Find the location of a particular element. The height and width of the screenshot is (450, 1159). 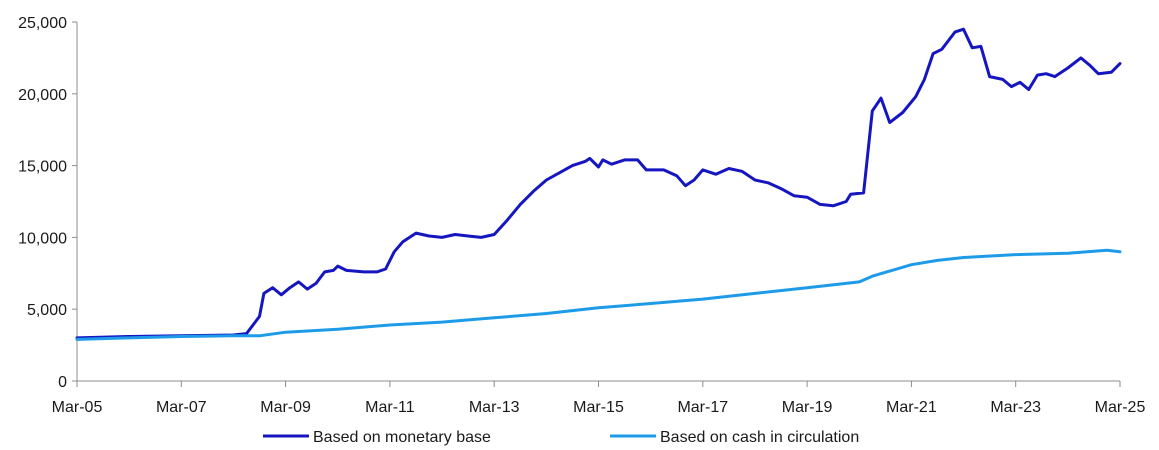

x-tick-label: Mar-21 is located at coordinates (911, 407).